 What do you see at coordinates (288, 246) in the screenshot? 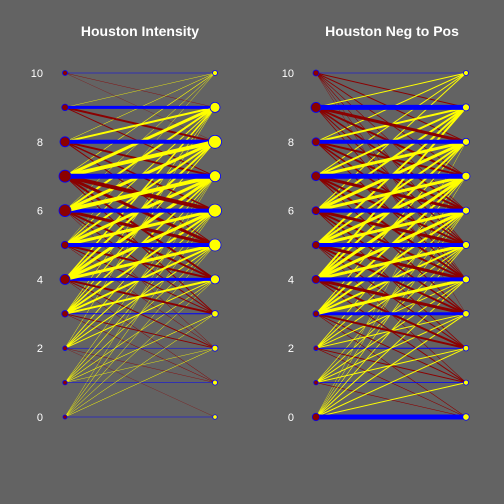
I see `y-tick-labels-neg-to-pos: 0 2 4 6 8 10` at bounding box center [288, 246].